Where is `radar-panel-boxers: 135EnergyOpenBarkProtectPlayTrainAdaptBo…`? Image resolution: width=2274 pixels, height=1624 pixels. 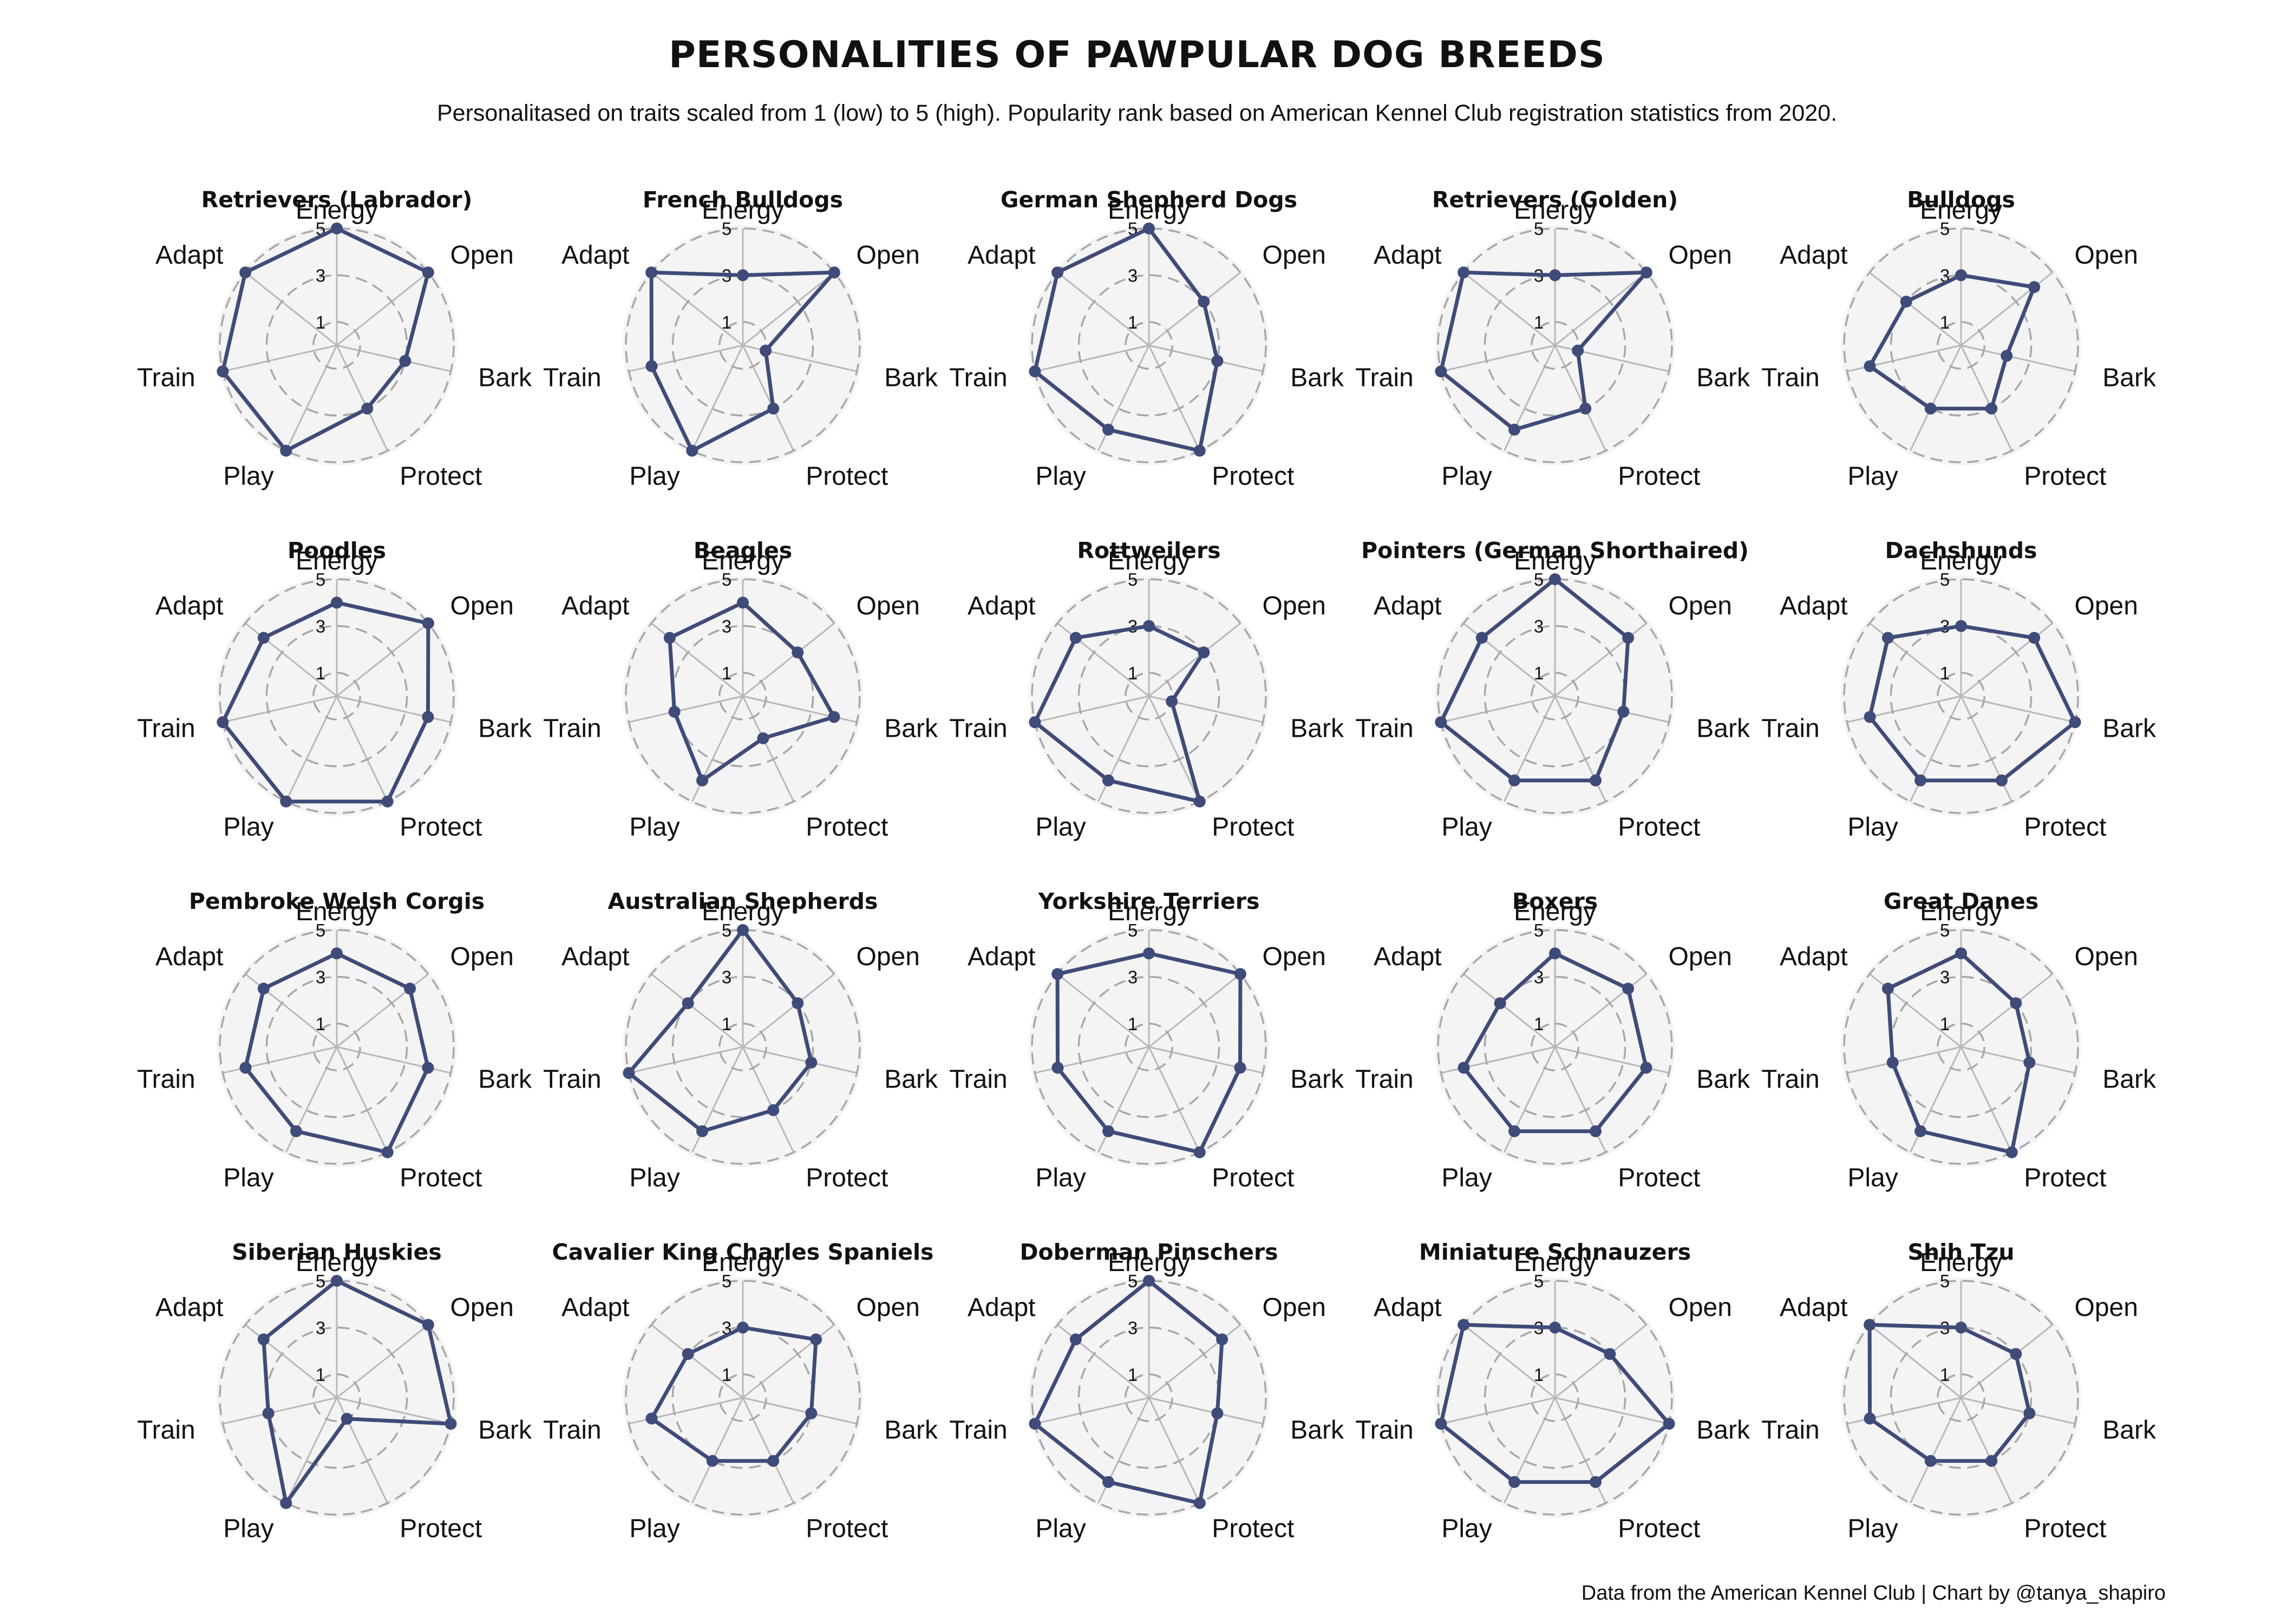 radar-panel-boxers: 135EnergyOpenBarkProtectPlayTrainAdaptBo… is located at coordinates (1552, 1040).